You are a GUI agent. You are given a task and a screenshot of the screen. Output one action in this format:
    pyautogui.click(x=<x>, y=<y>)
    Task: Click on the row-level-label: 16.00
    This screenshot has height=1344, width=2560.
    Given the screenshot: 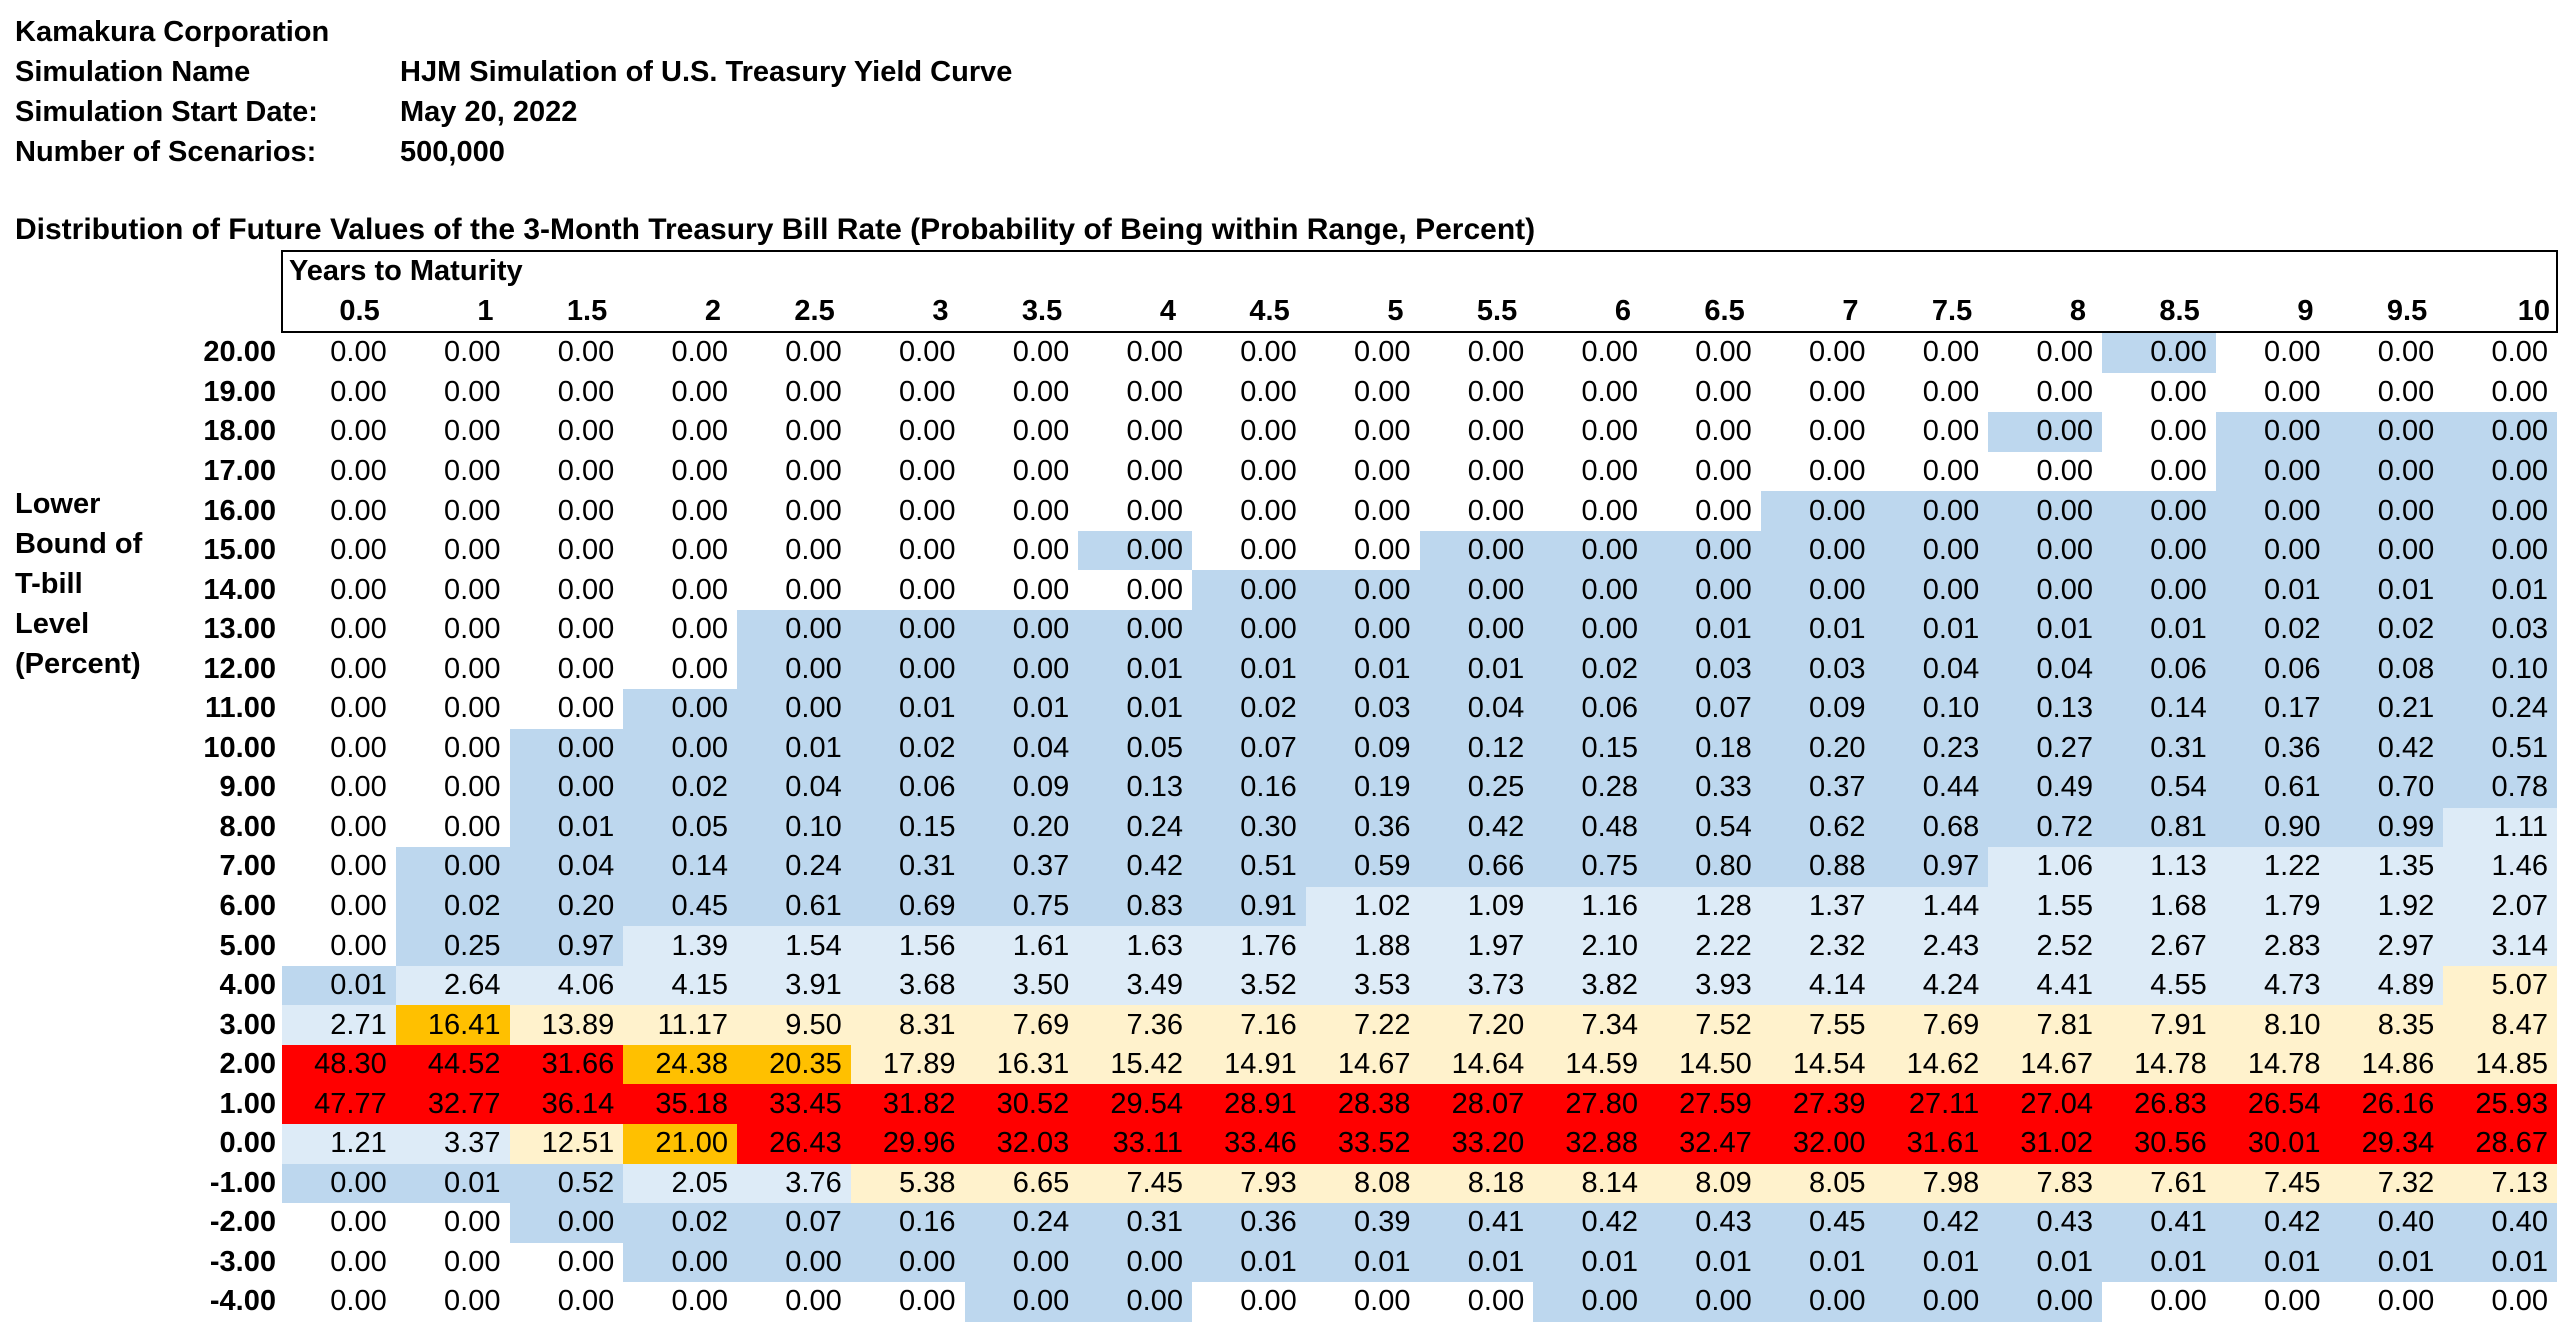 What is the action you would take?
    pyautogui.click(x=239, y=510)
    